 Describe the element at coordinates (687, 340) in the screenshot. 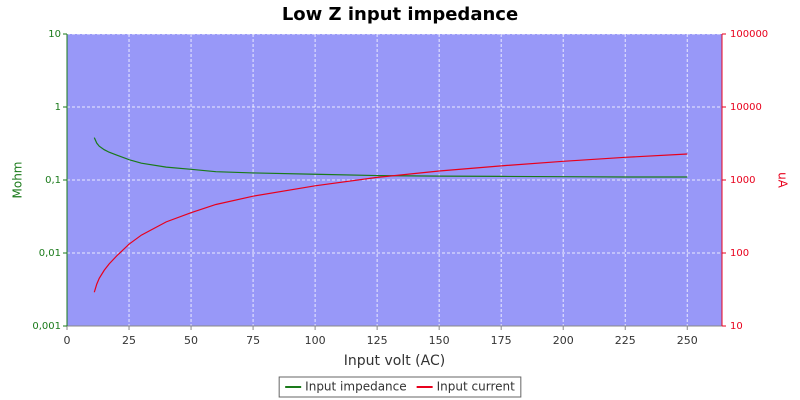

I see `x-tick-label: 250` at that location.